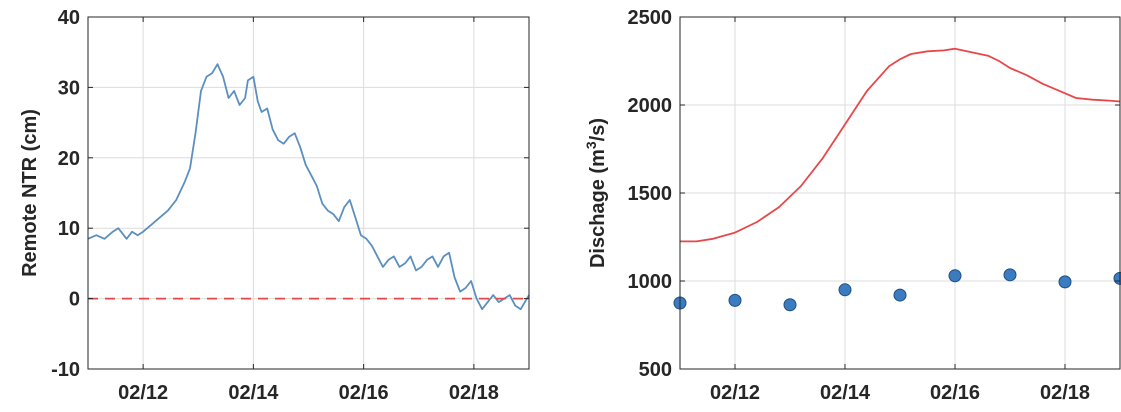 The height and width of the screenshot is (412, 1121). What do you see at coordinates (650, 282) in the screenshot?
I see `y-tick-label: 1000` at bounding box center [650, 282].